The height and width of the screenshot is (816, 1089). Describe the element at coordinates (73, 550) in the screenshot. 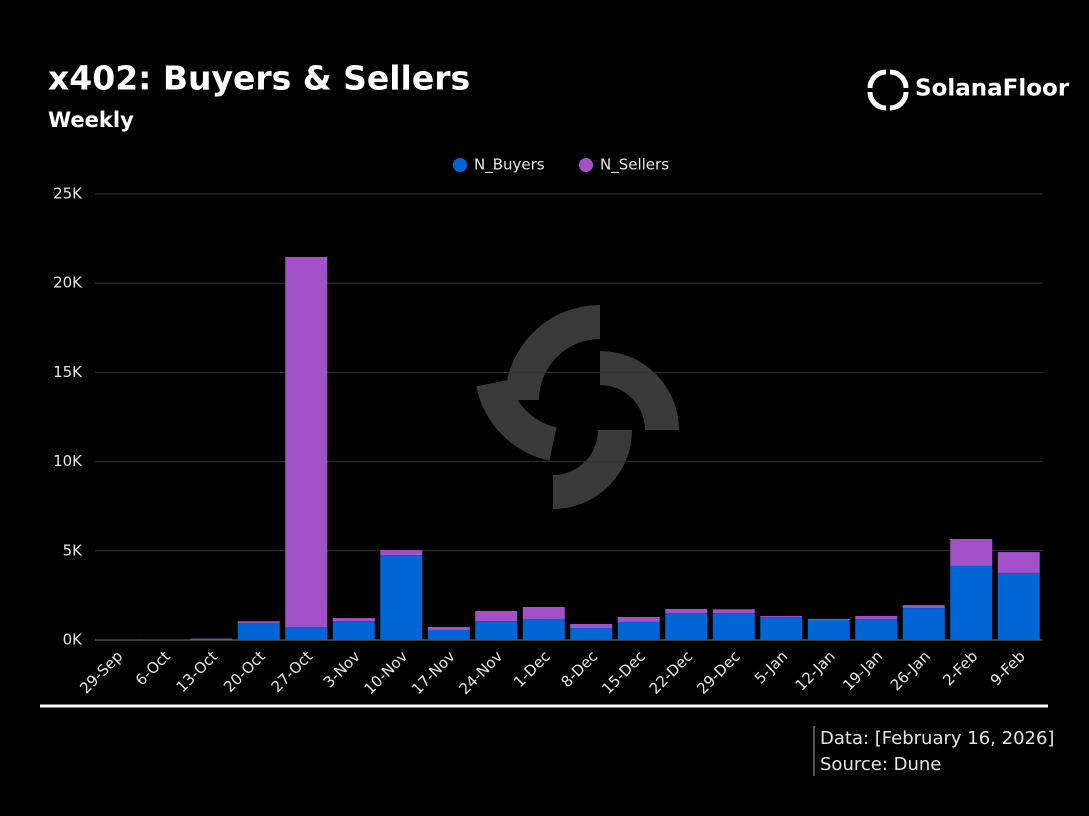

I see `y-tick-label: 5K` at that location.